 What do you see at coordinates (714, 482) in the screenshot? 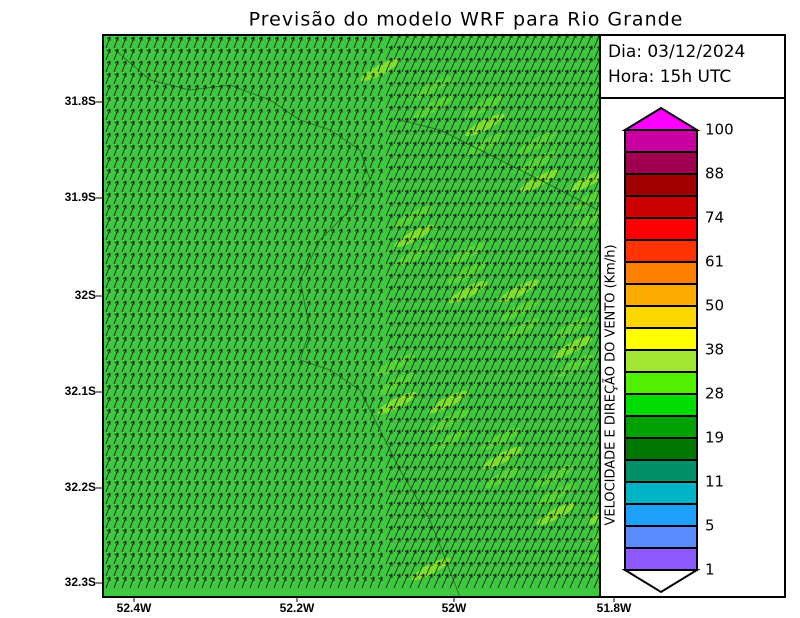
I see `colorbar-tick-label: 11` at bounding box center [714, 482].